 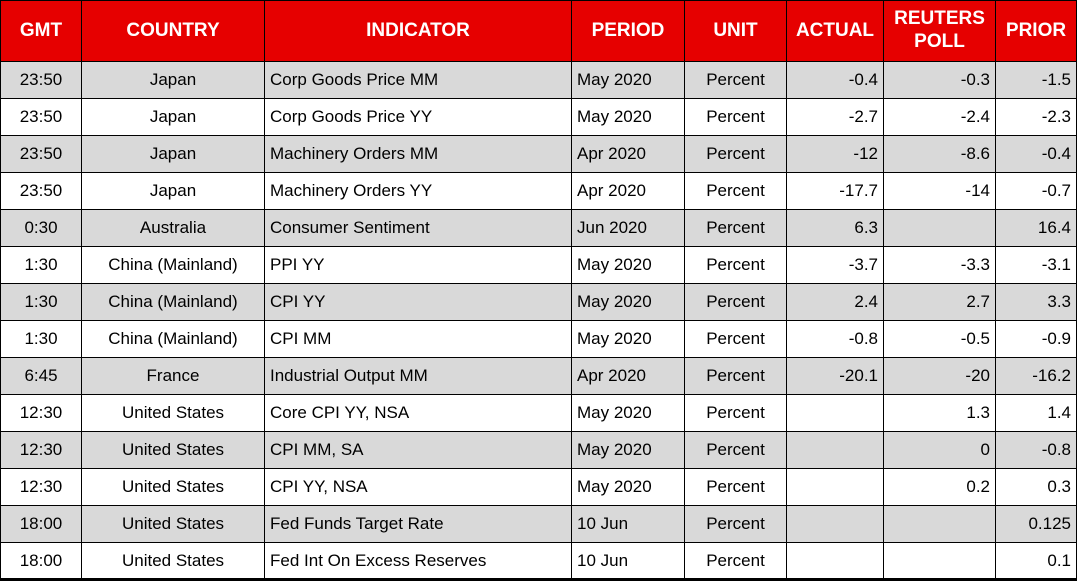 What do you see at coordinates (1036, 154) in the screenshot?
I see `cell-prior: -0.4` at bounding box center [1036, 154].